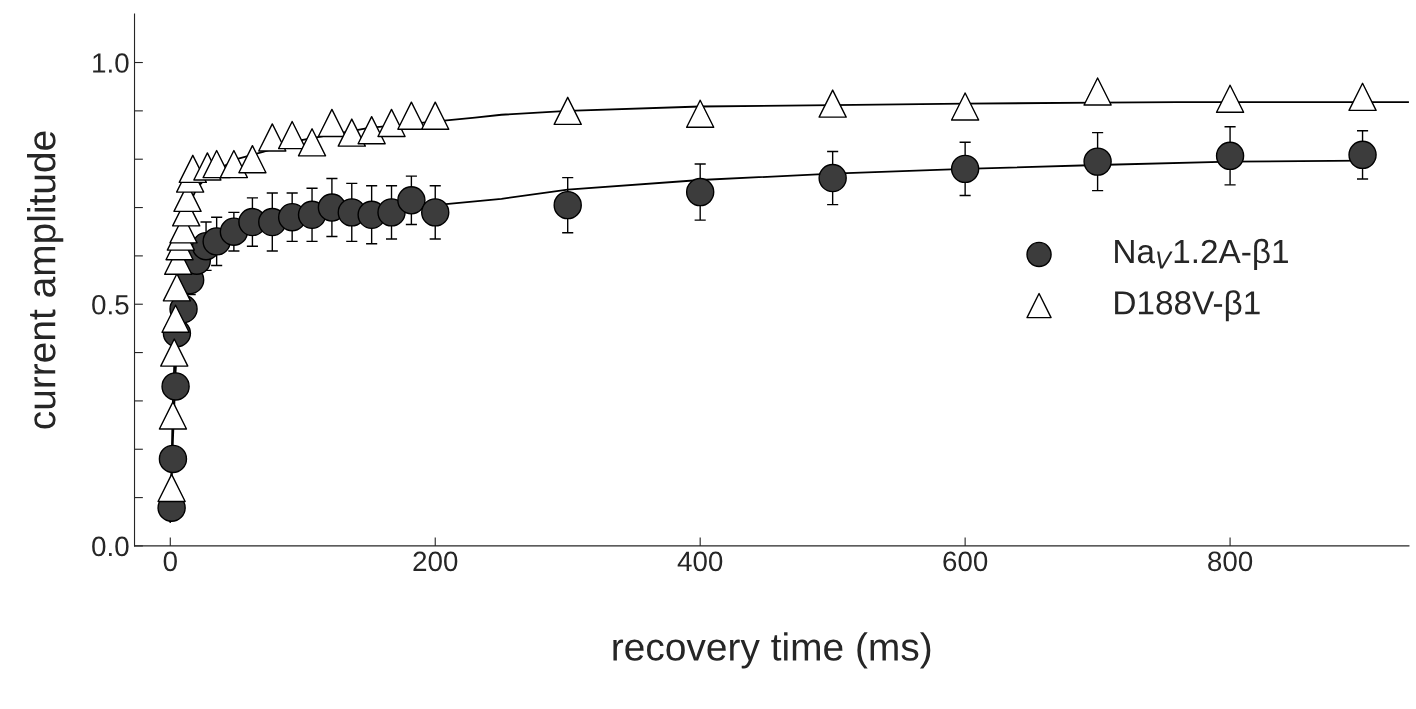  I want to click on legend-label: D188V-β1, so click(1187, 306).